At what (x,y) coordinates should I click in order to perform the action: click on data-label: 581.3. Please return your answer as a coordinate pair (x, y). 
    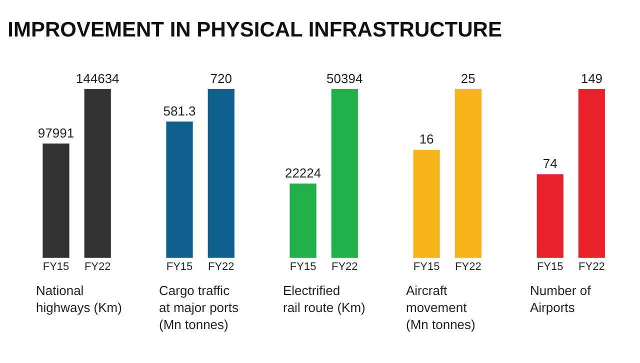
    Looking at the image, I should click on (179, 110).